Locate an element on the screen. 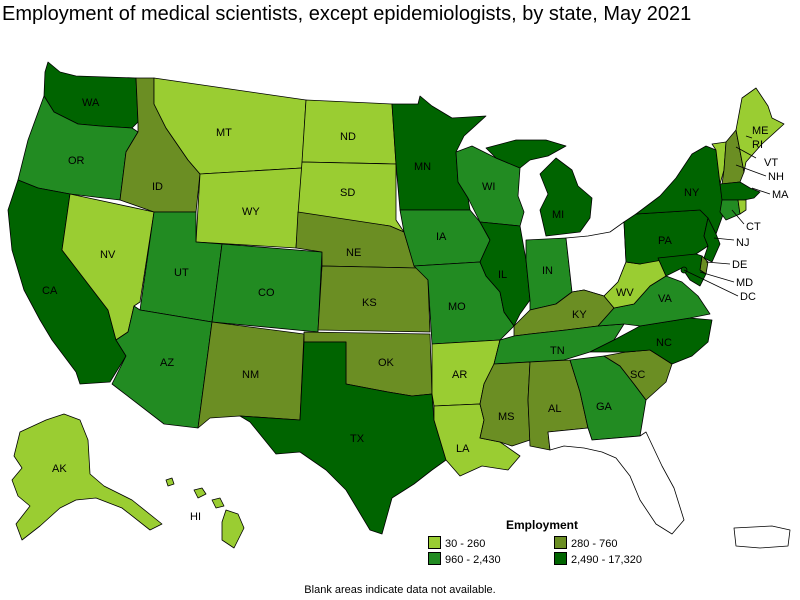  state-MI is located at coordinates (539, 188).